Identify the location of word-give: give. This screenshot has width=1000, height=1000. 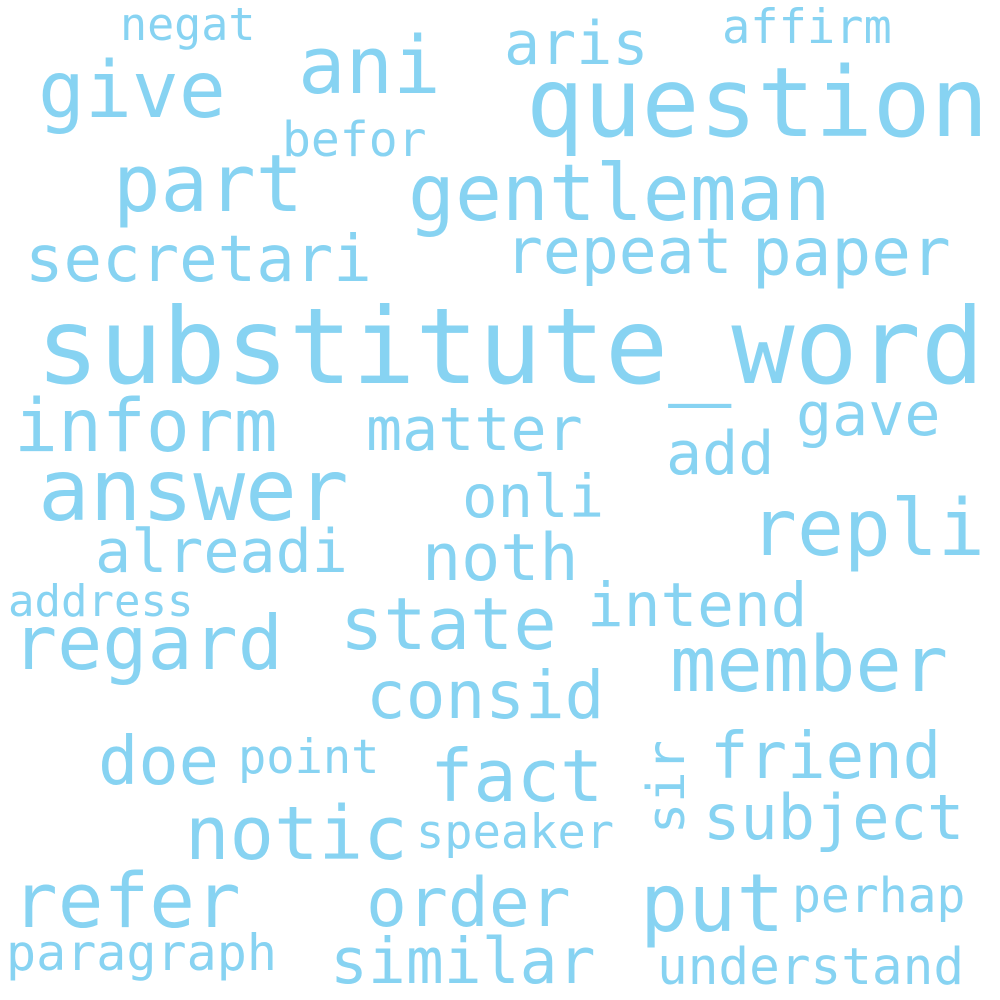
(132, 91).